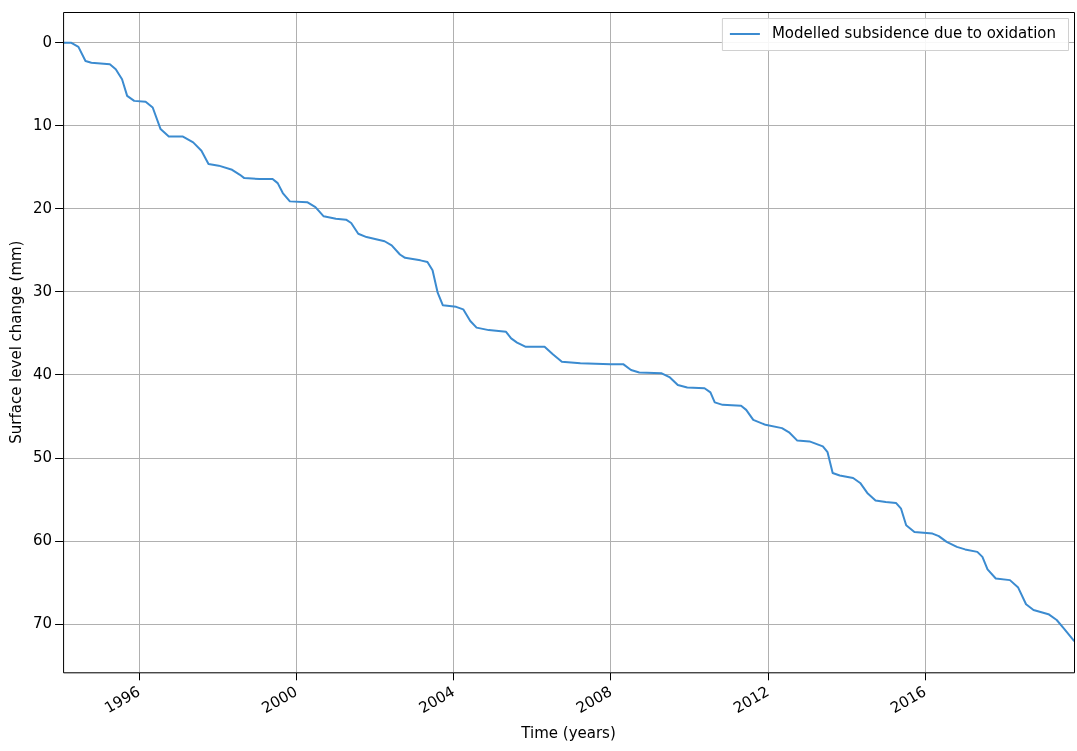 This screenshot has width=1077, height=751. Describe the element at coordinates (568, 732) in the screenshot. I see `x-axis-title: Time (years)` at that location.